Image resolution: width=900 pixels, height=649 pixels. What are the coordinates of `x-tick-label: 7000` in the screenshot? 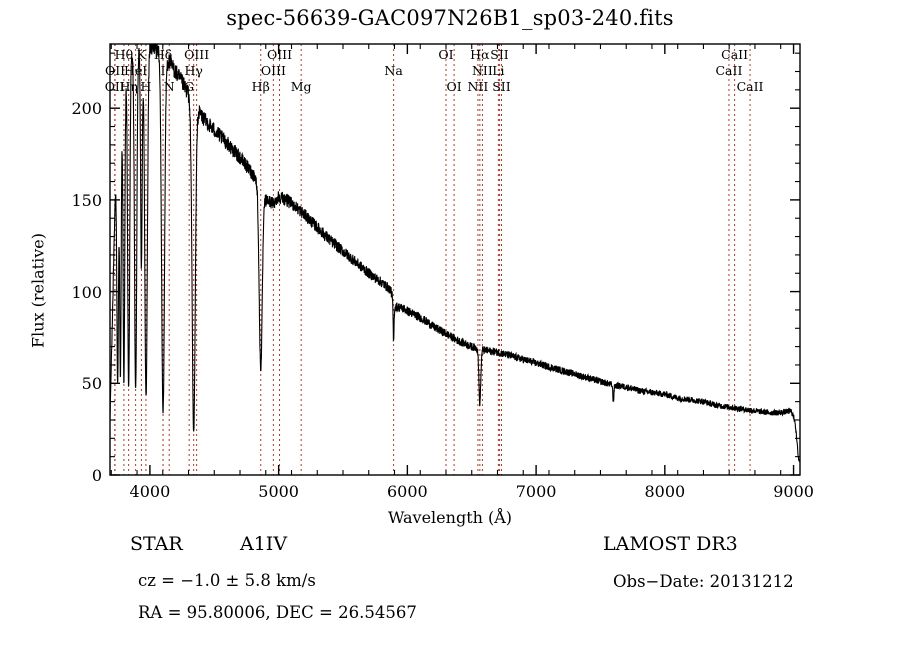 It's located at (536, 491).